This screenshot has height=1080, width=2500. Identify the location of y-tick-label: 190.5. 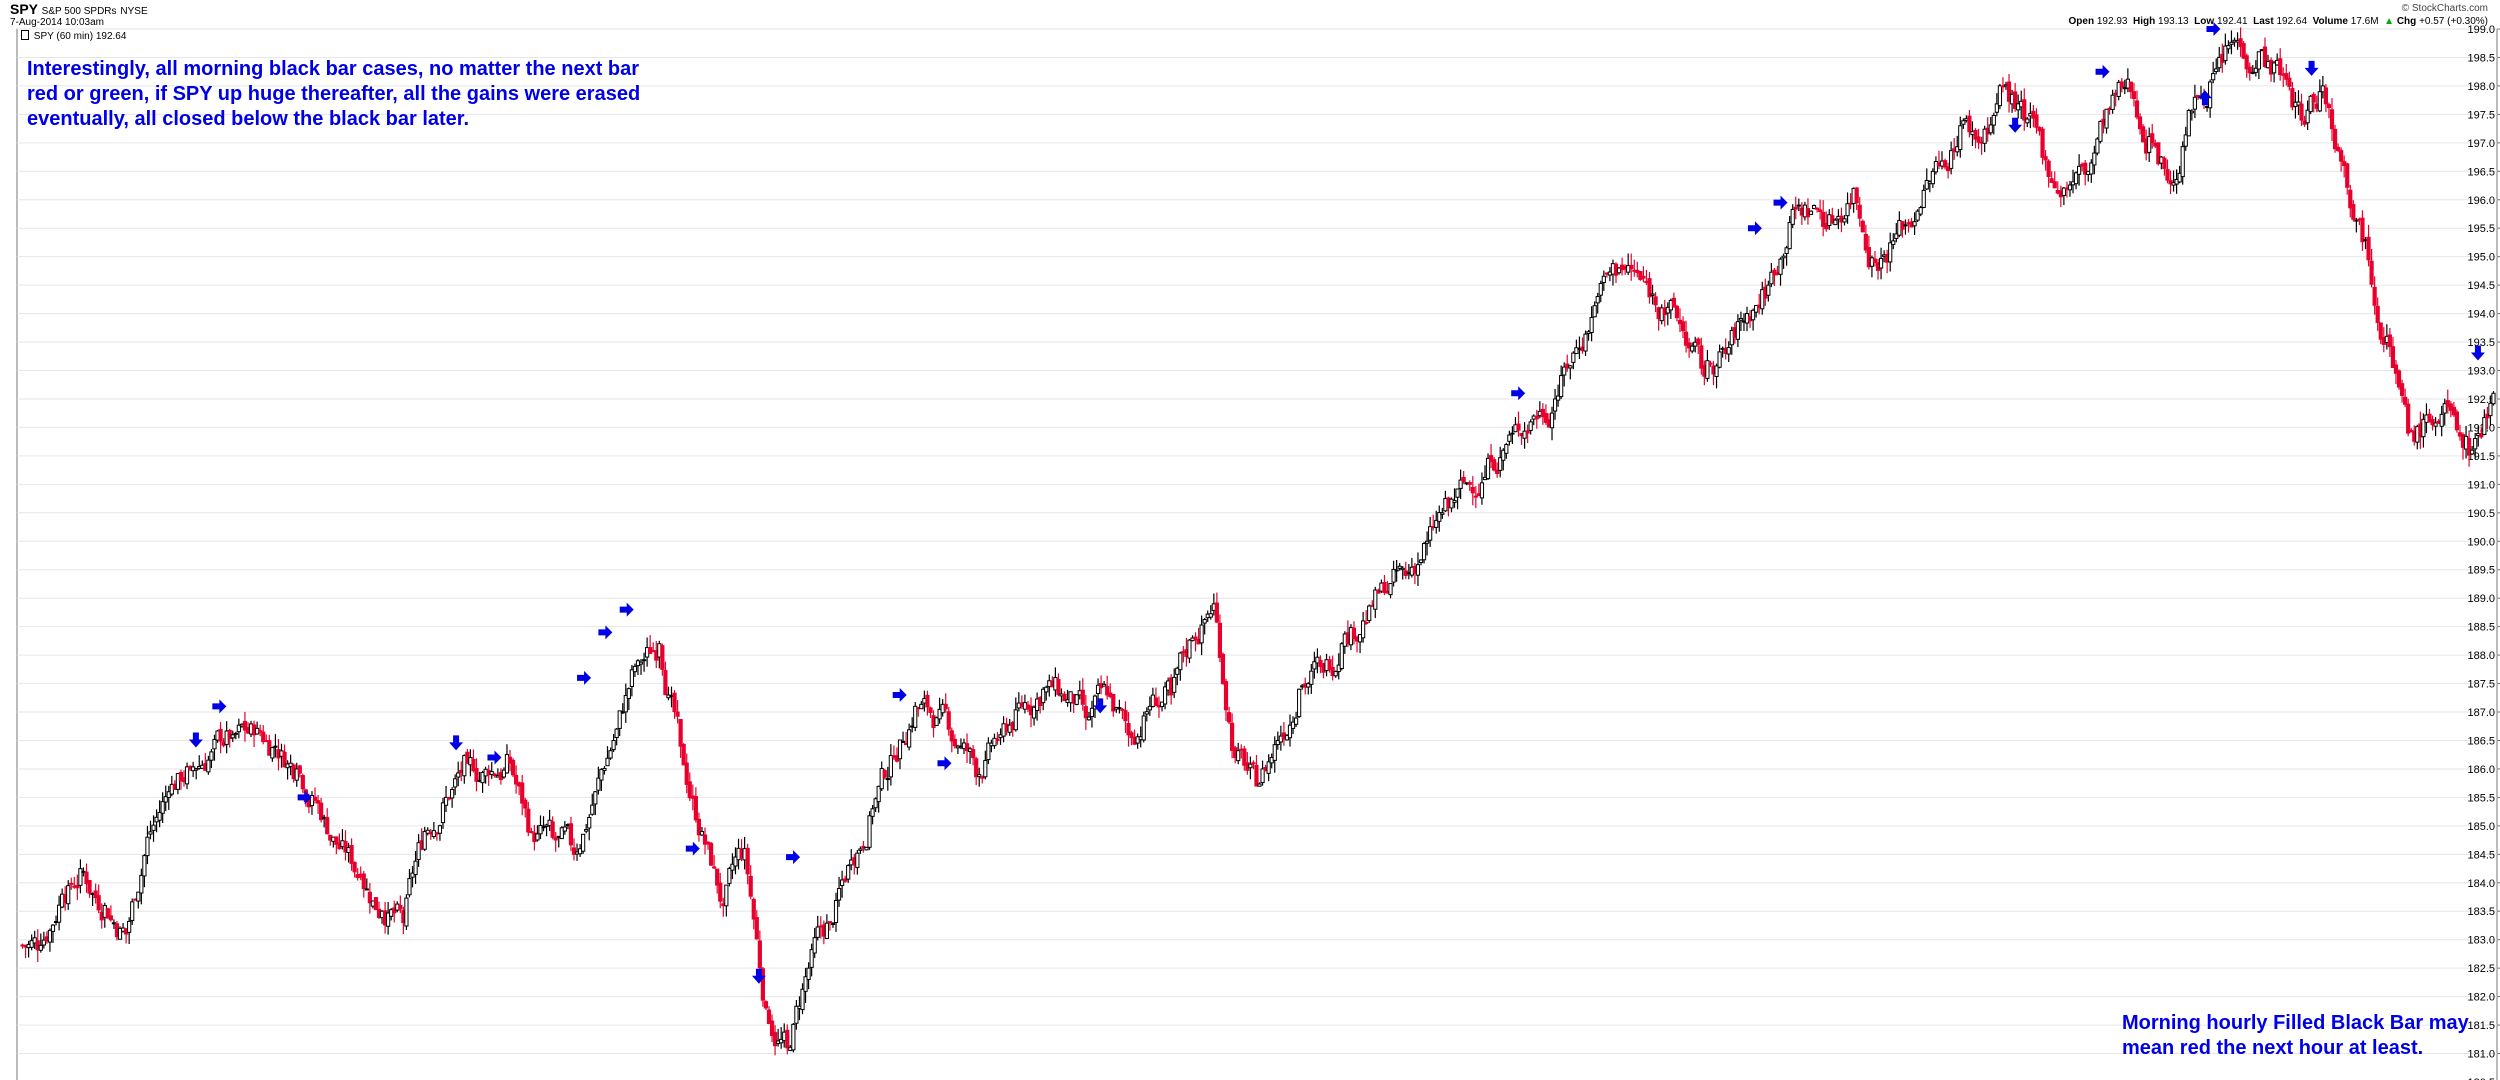
(2481, 514).